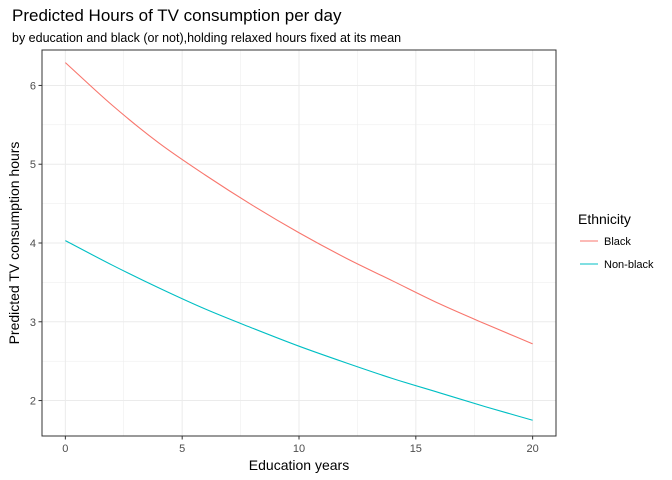 The width and height of the screenshot is (672, 480). Describe the element at coordinates (416, 449) in the screenshot. I see `x-tick-label: 15` at that location.